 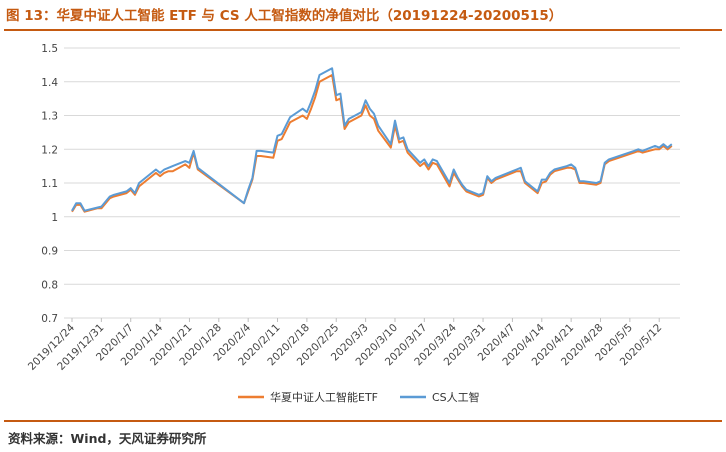 What do you see at coordinates (49, 285) in the screenshot?
I see `y-tick-label: 0.8` at bounding box center [49, 285].